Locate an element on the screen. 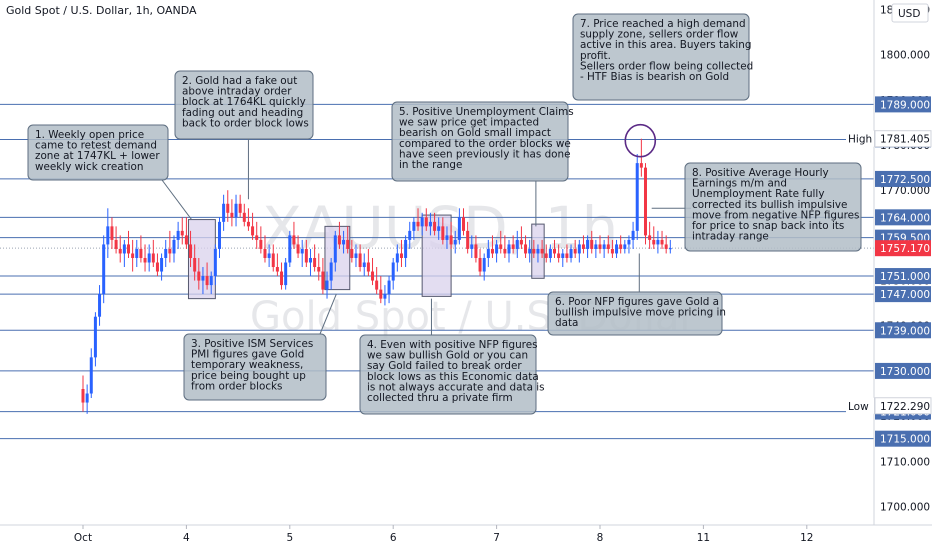 Image resolution: width=932 pixels, height=550 pixels. callout-line: 7. Price reached a high demand is located at coordinates (663, 24).